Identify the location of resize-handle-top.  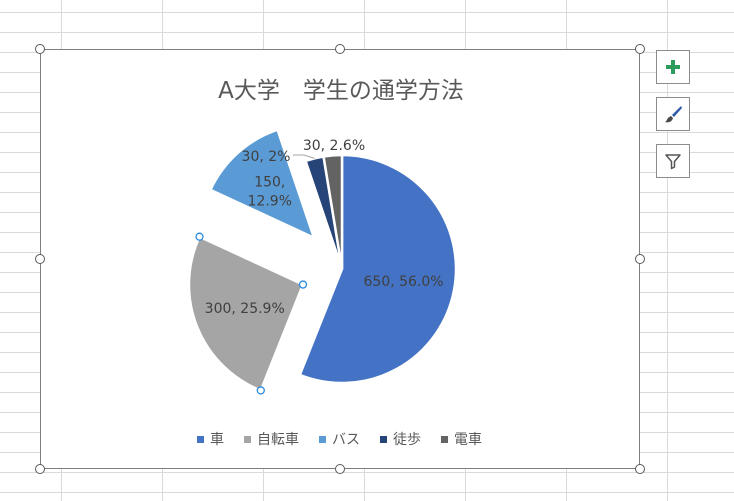
(340, 49).